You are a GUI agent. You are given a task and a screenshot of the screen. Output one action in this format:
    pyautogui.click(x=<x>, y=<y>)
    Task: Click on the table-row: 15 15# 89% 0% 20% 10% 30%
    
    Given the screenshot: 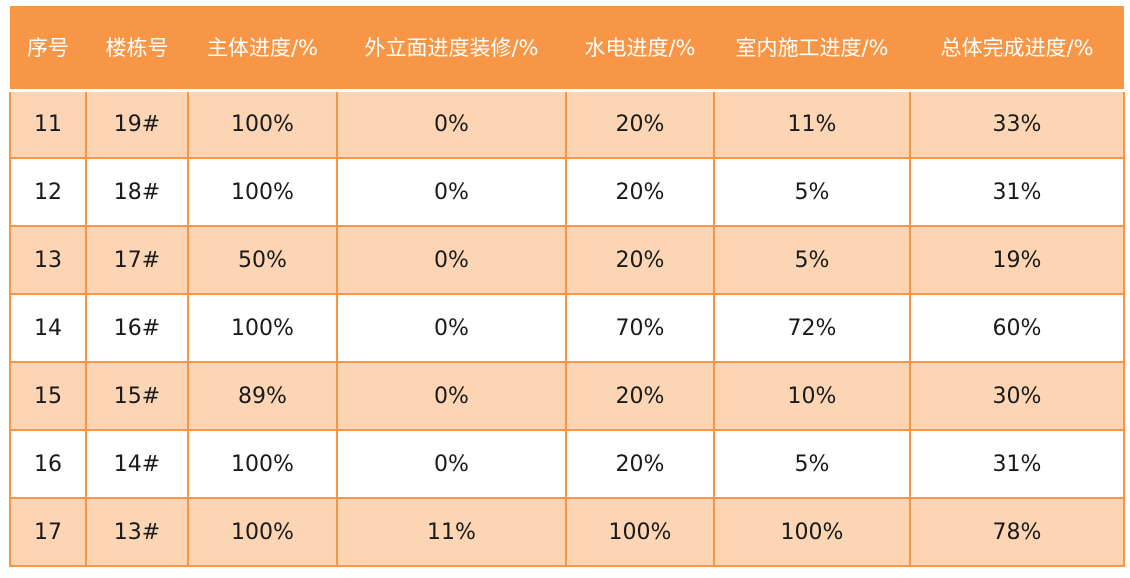 What is the action you would take?
    pyautogui.click(x=567, y=396)
    